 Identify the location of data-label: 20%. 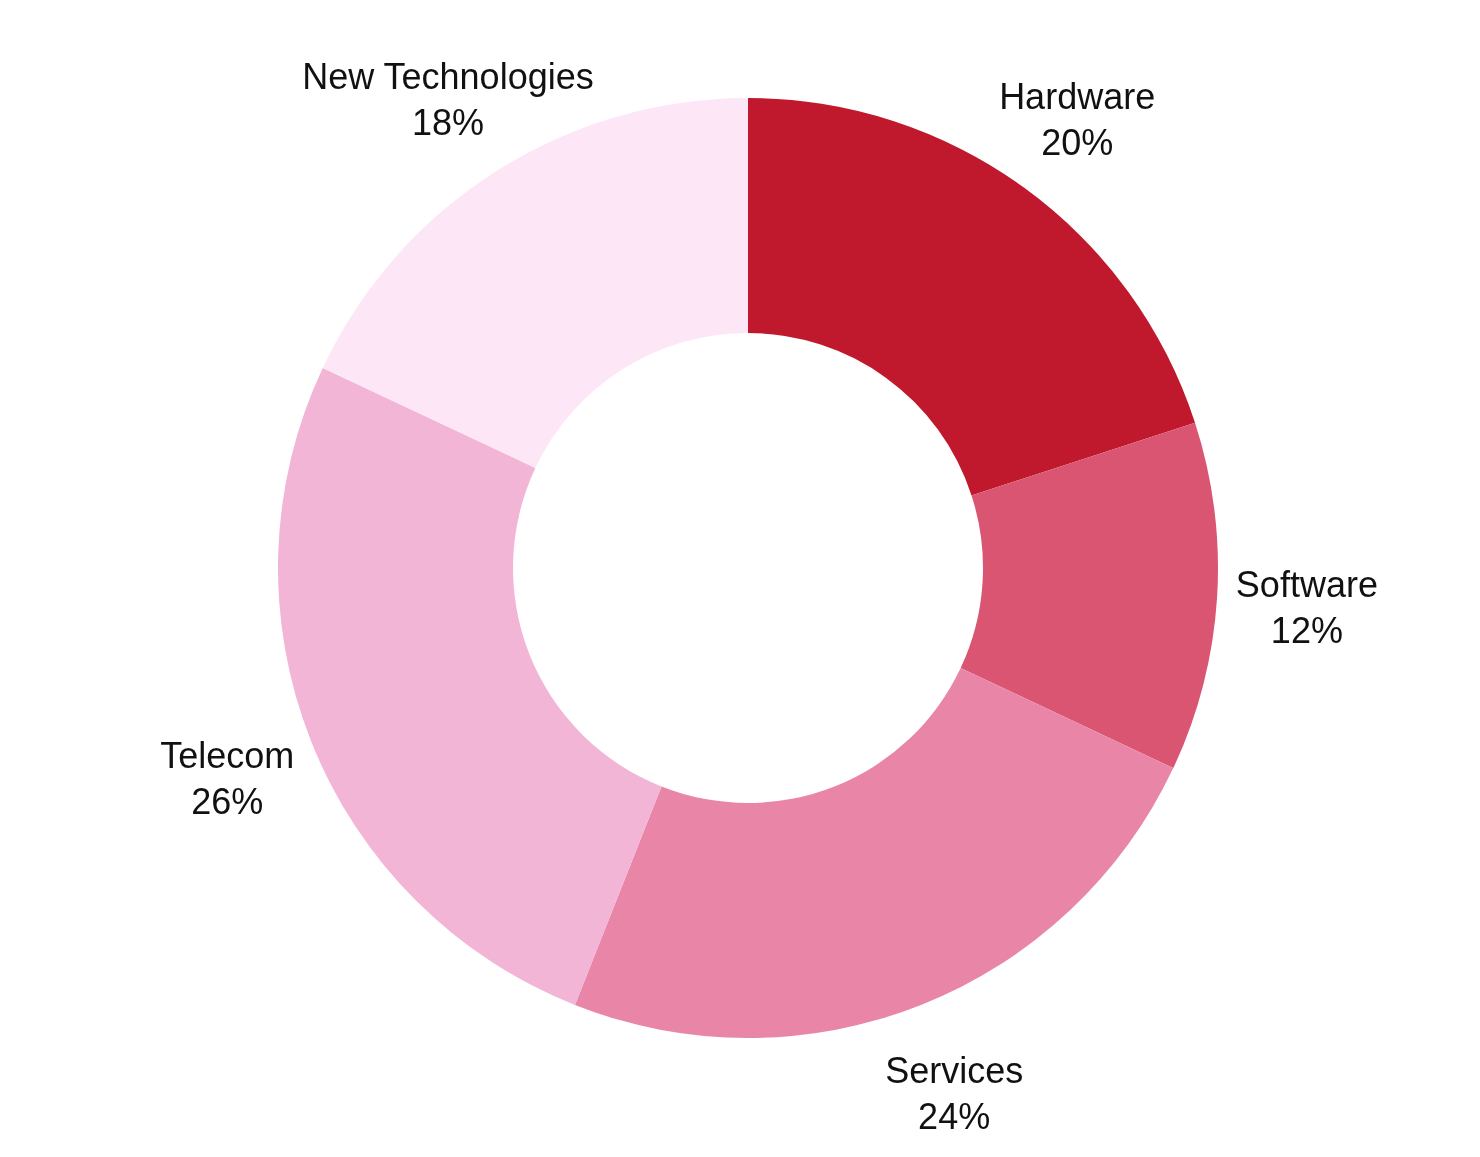
(1077, 142).